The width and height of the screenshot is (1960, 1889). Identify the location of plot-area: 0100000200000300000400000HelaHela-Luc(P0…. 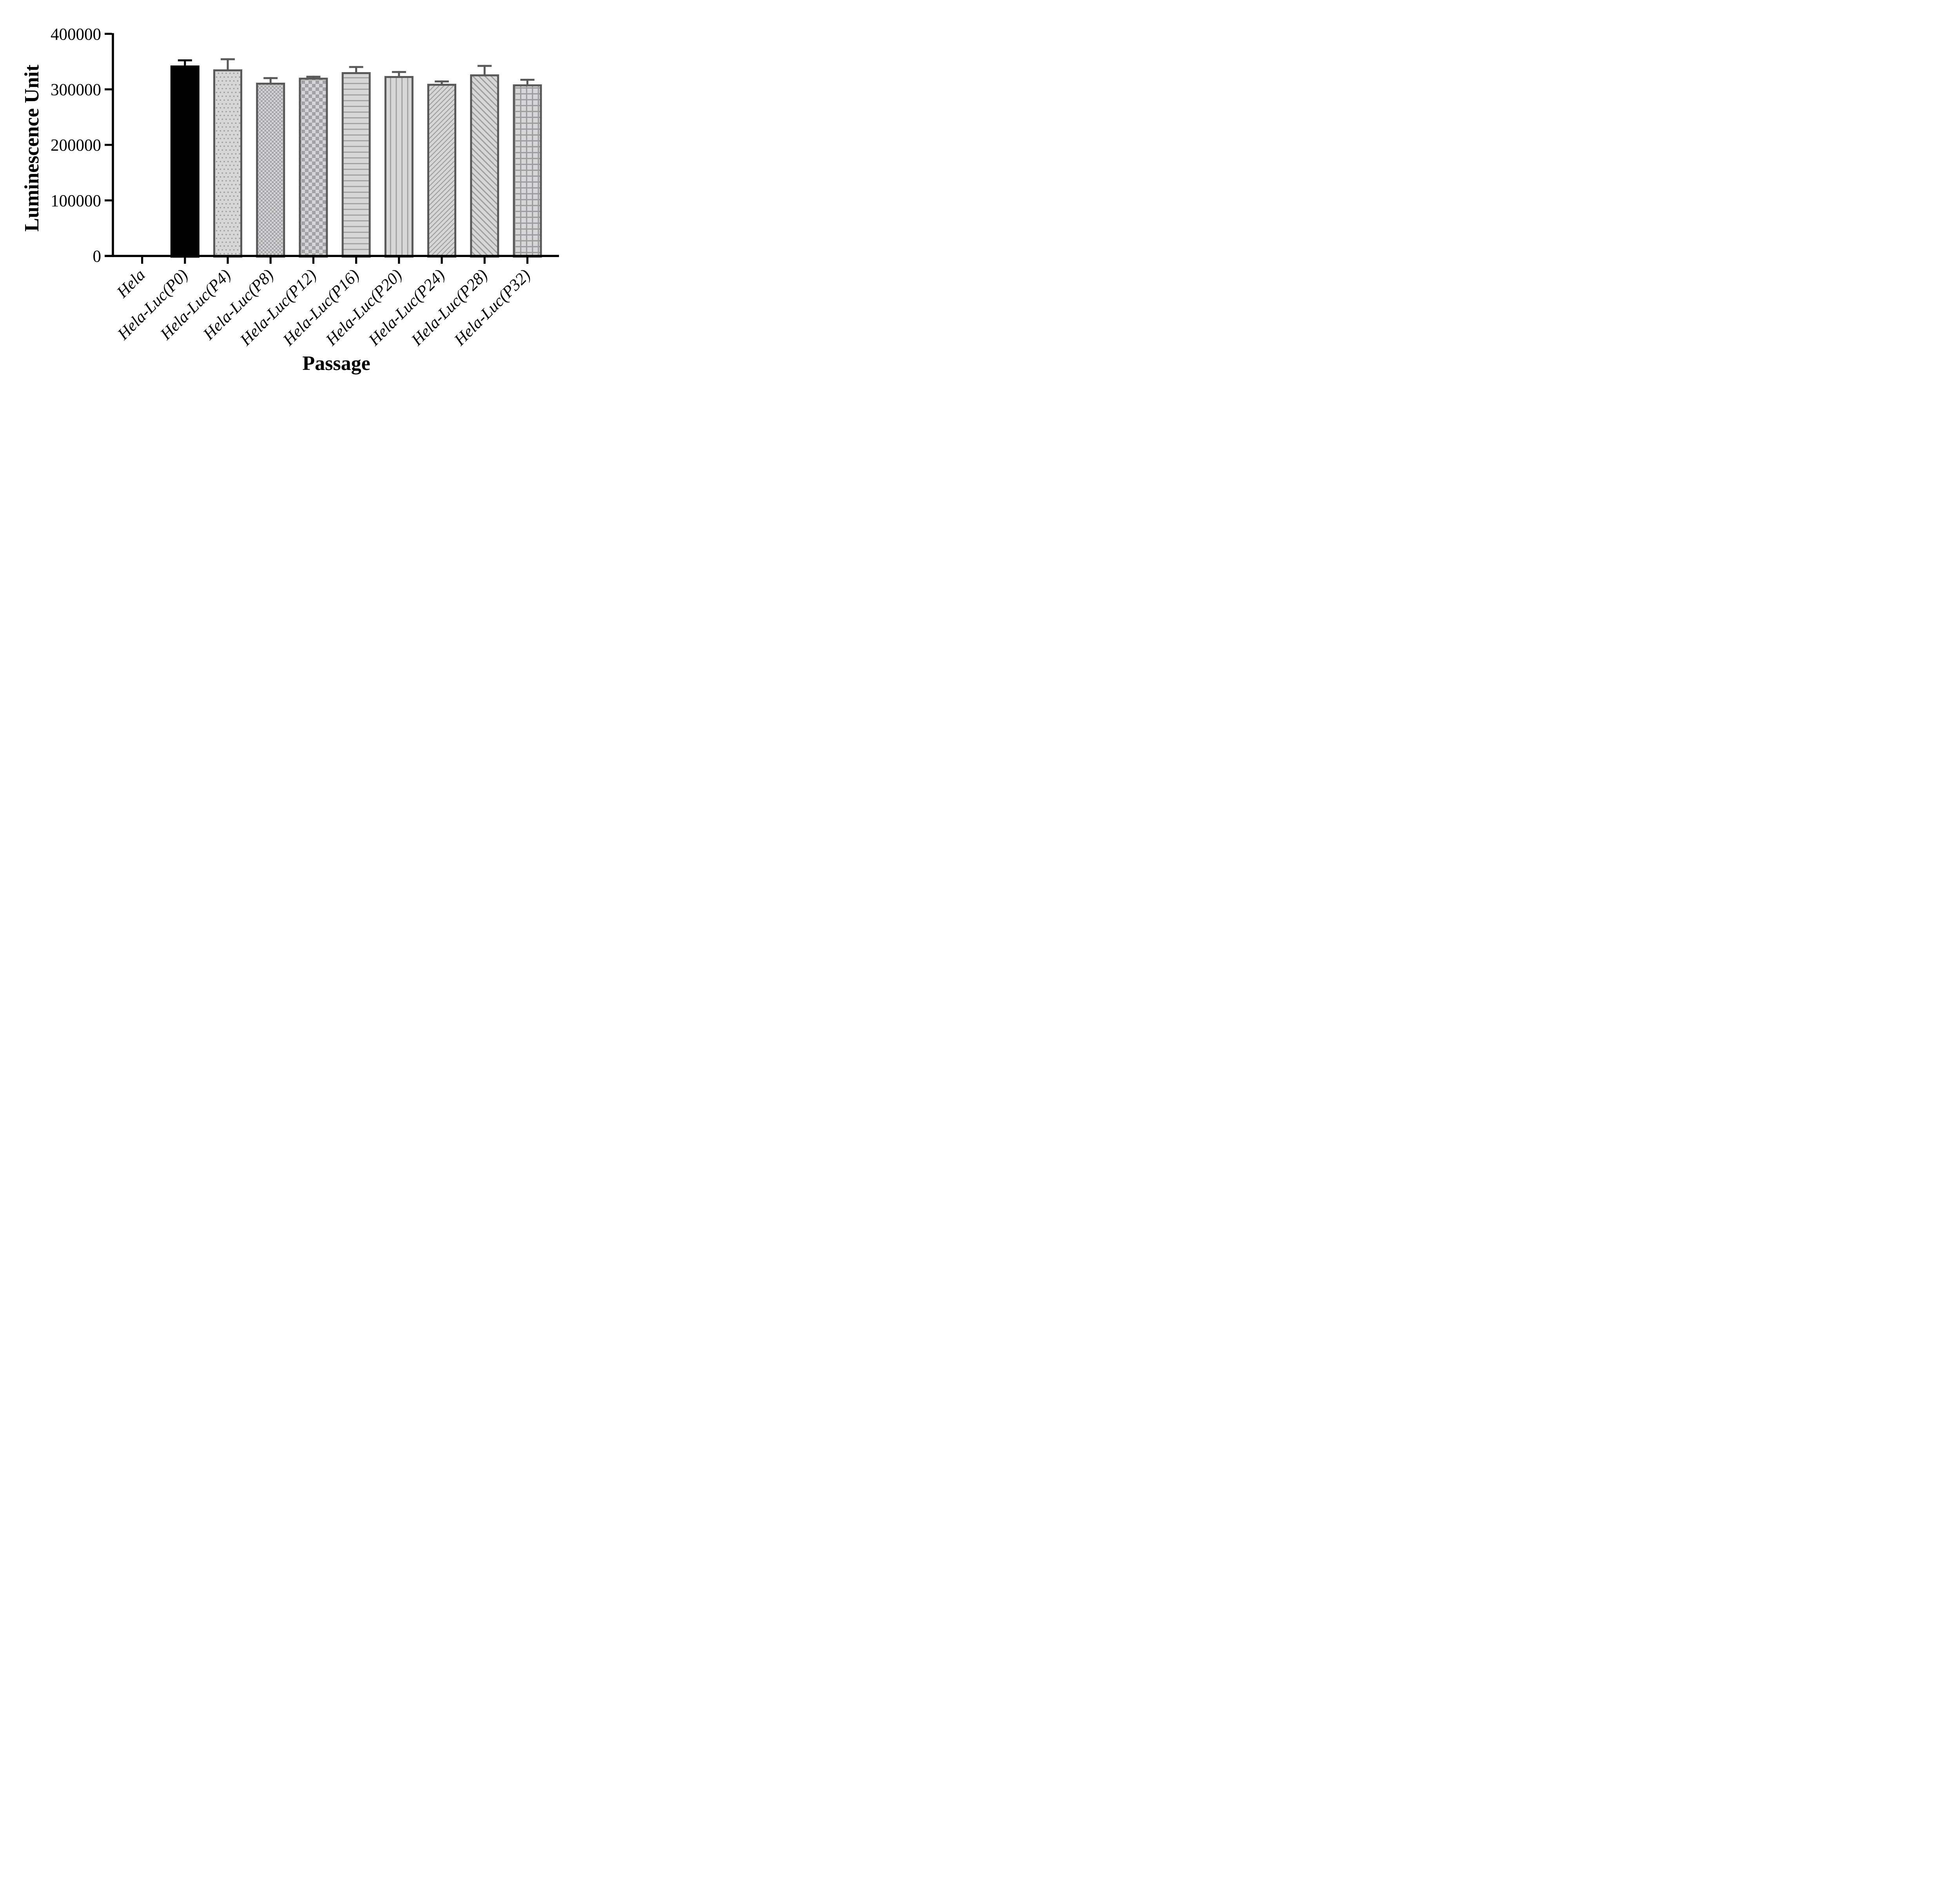
(296, 187).